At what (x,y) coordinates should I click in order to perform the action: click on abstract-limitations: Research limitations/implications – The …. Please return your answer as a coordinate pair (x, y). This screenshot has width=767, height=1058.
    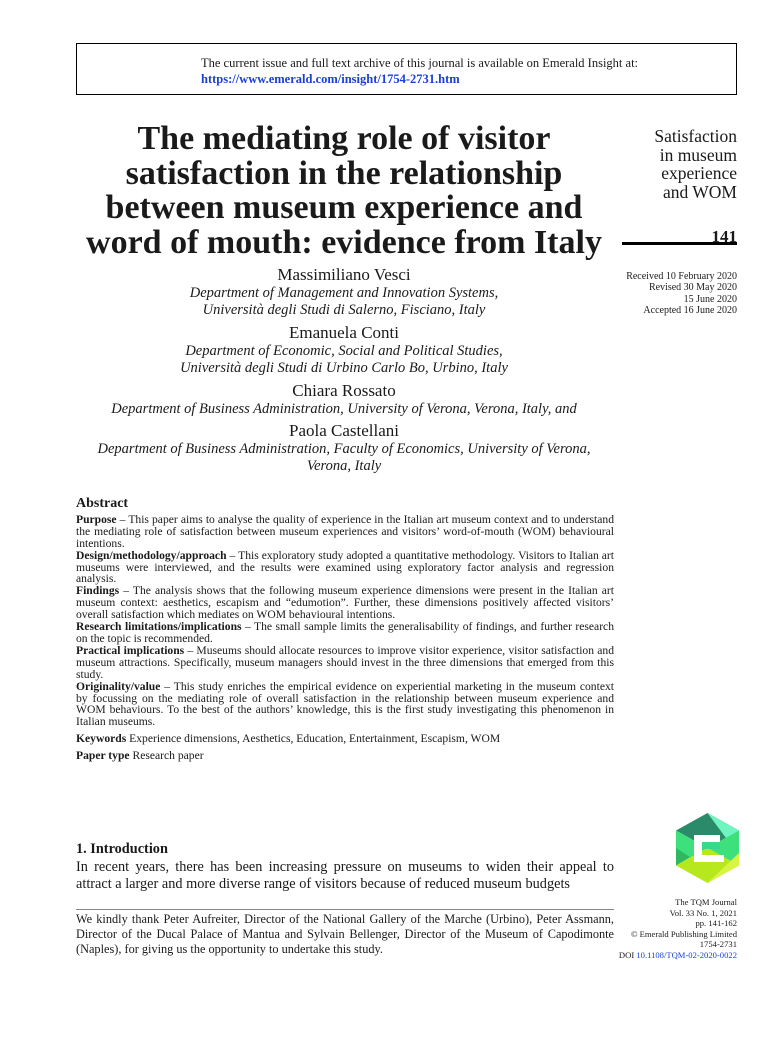
    Looking at the image, I should click on (345, 633).